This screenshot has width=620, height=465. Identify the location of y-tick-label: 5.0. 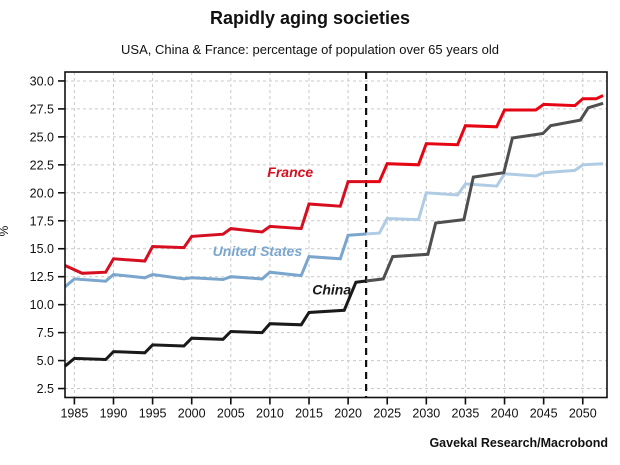
(45, 361).